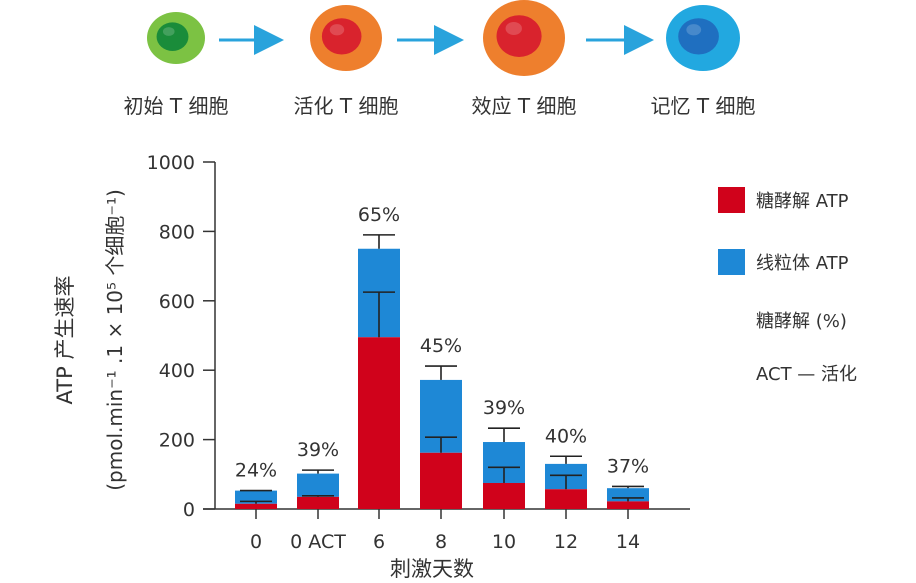  I want to click on x-tick-label: 0, so click(256, 542).